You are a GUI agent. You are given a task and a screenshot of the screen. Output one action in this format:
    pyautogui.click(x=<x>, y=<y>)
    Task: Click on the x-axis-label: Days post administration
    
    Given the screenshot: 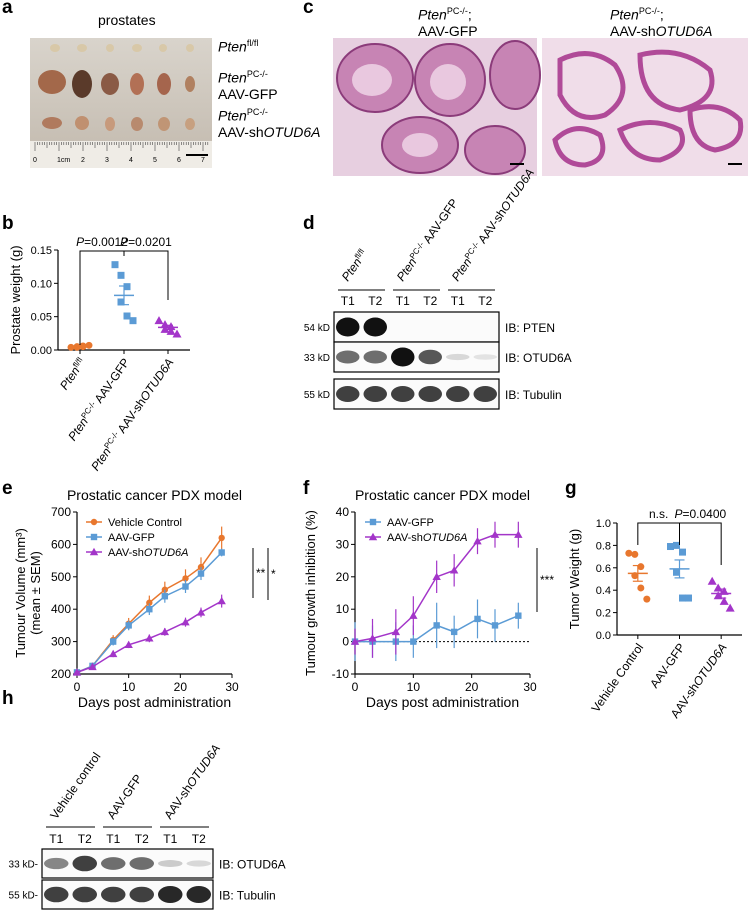 What is the action you would take?
    pyautogui.click(x=442, y=702)
    